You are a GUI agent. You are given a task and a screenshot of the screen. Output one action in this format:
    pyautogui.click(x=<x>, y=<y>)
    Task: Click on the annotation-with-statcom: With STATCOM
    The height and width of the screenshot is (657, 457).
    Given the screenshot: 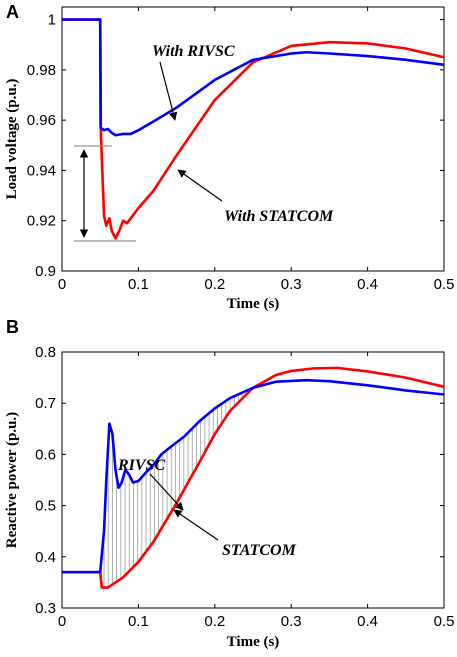 What is the action you would take?
    pyautogui.click(x=279, y=216)
    